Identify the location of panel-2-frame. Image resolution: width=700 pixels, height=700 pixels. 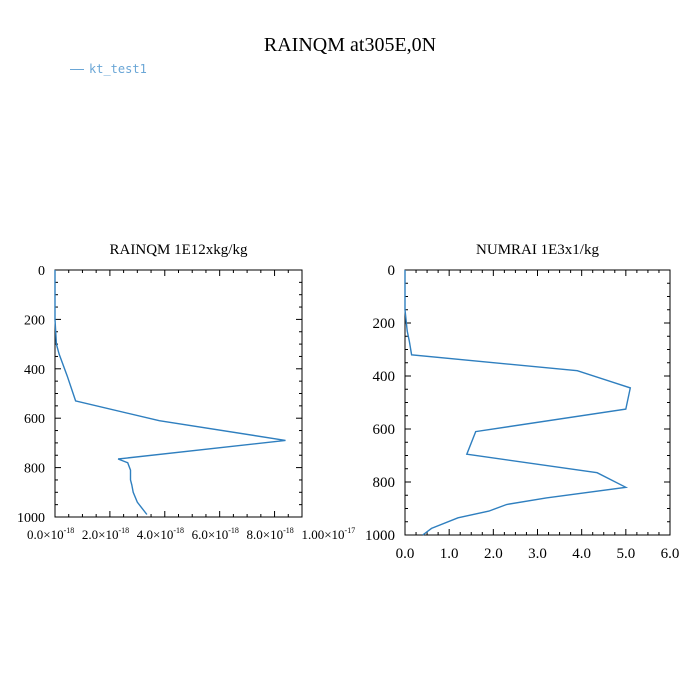
(537, 402).